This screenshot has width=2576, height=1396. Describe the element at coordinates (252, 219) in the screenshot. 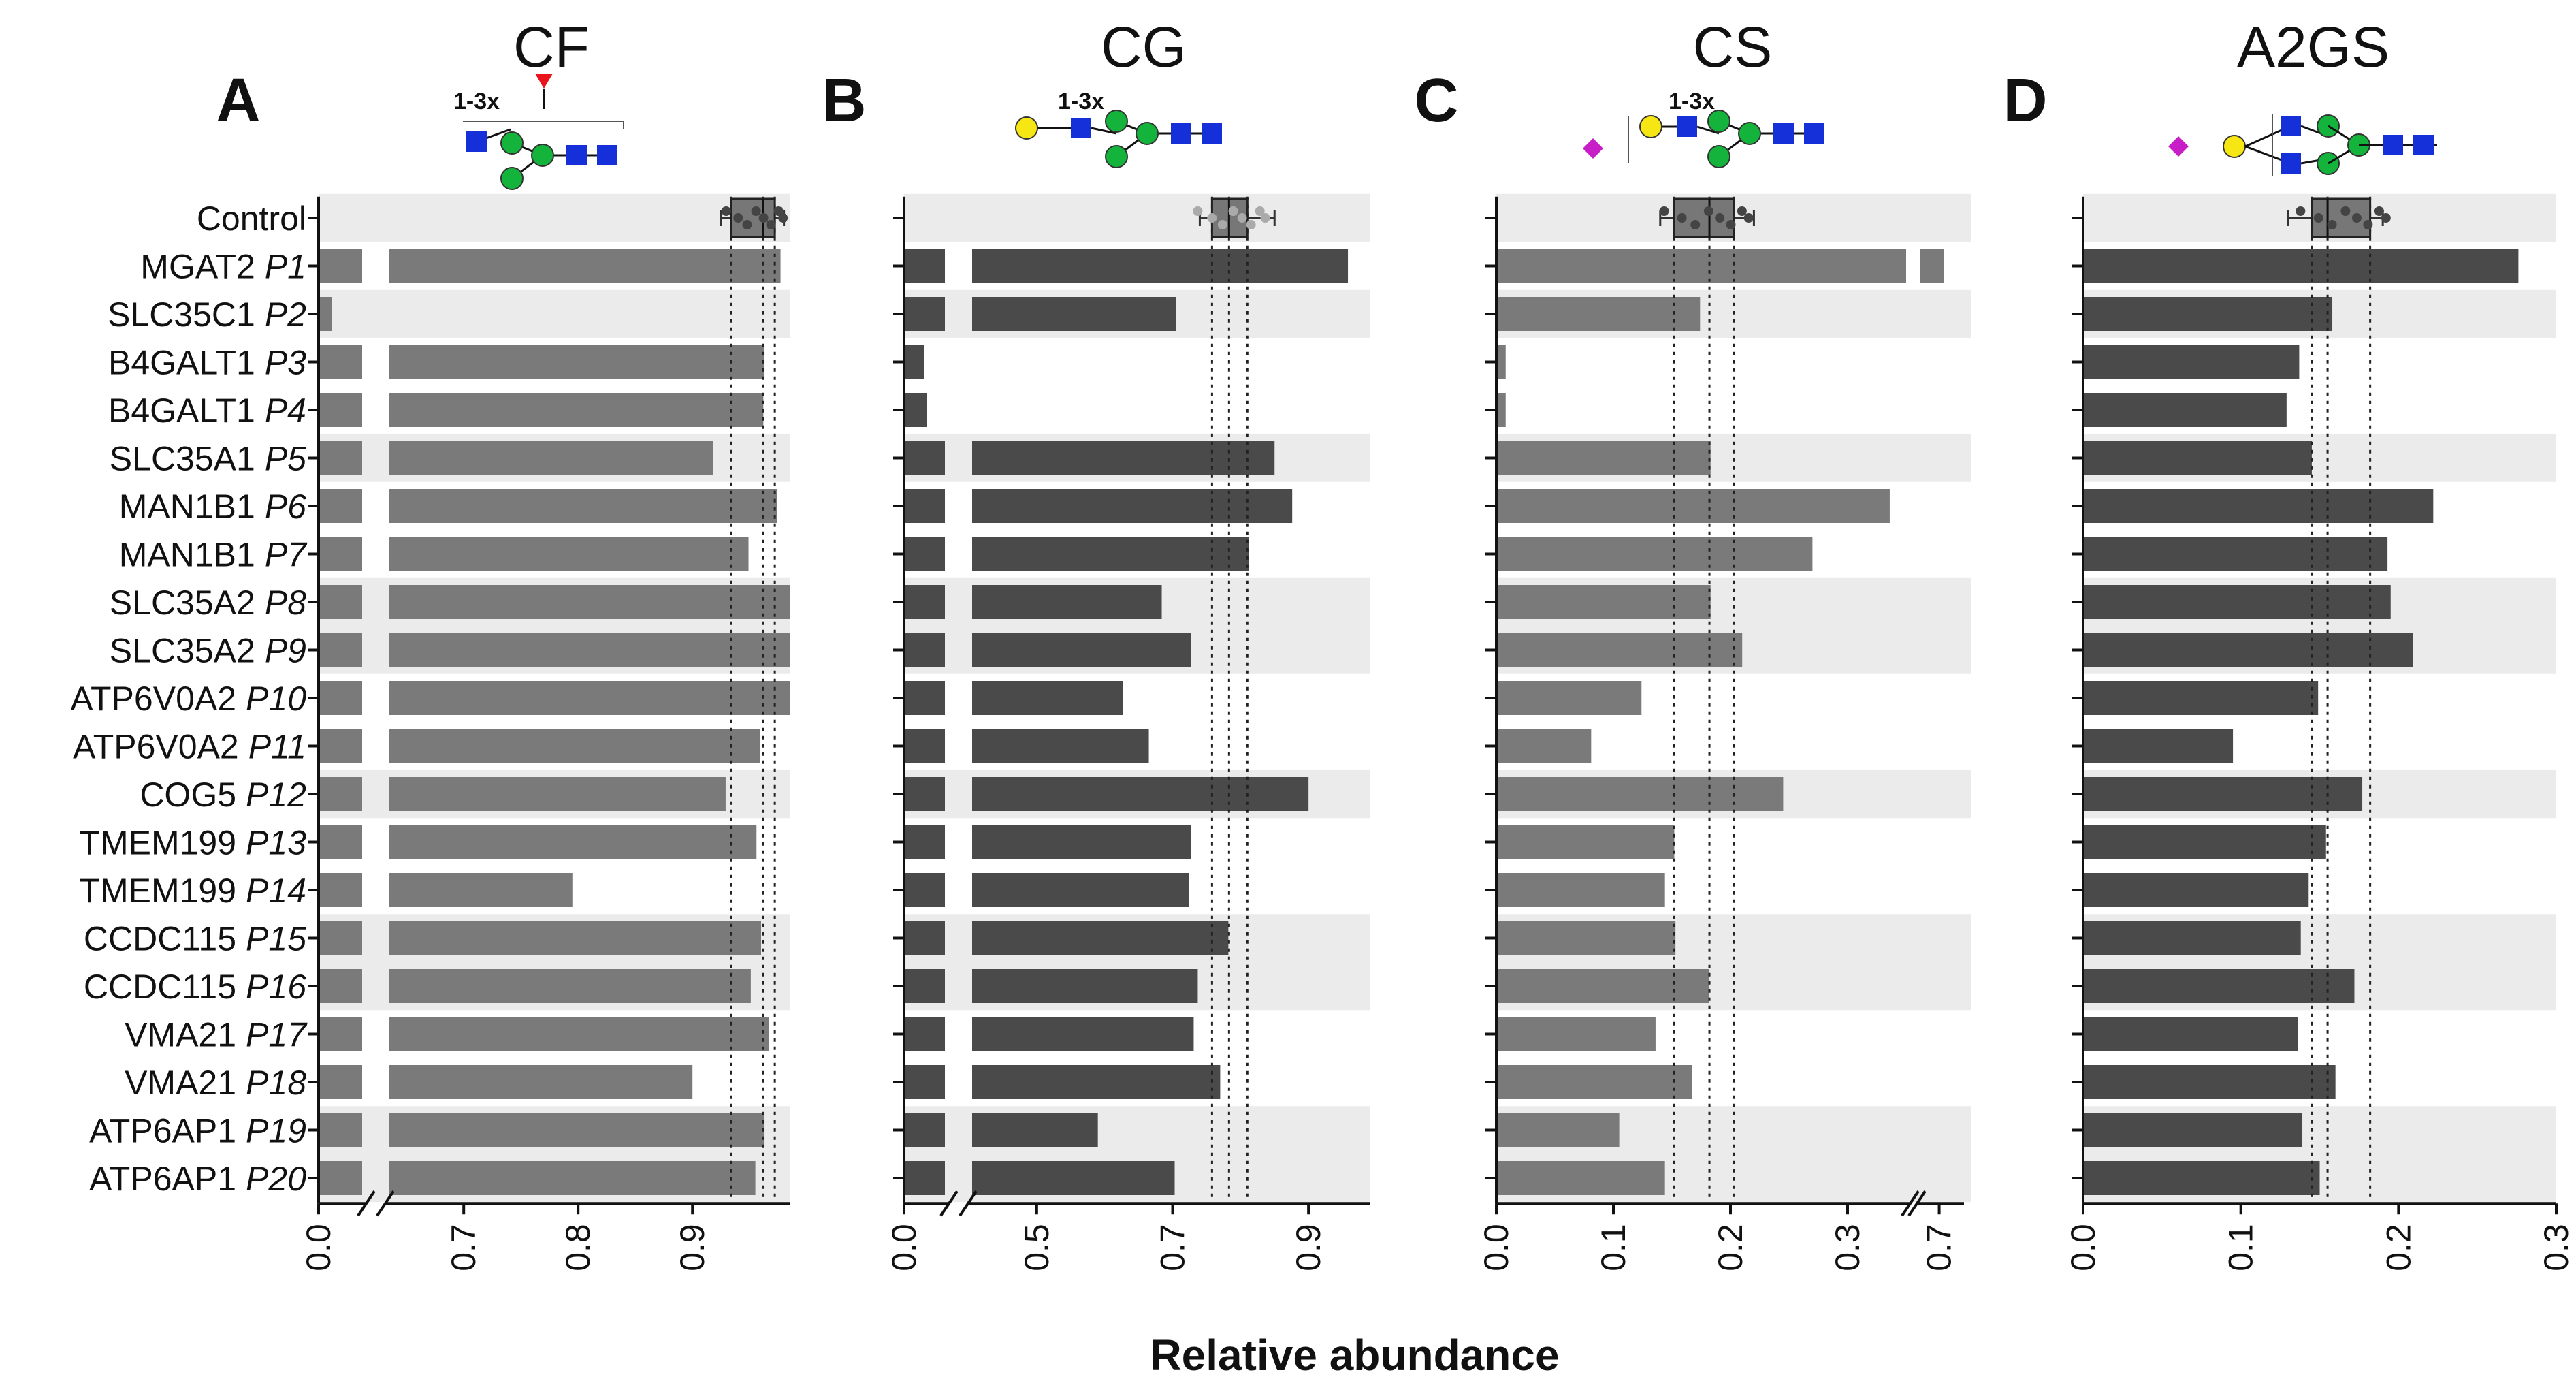

I see `sample-label-control: Control` at that location.